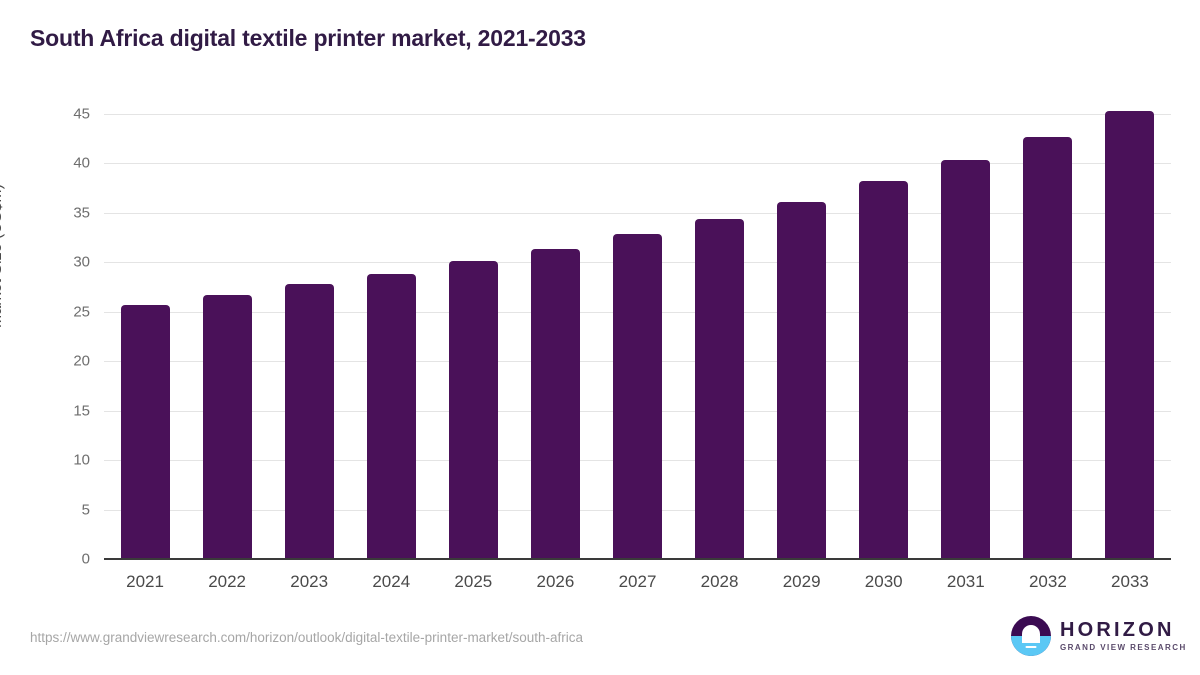 The image size is (1200, 675). I want to click on y-tick-label: 10, so click(81, 460).